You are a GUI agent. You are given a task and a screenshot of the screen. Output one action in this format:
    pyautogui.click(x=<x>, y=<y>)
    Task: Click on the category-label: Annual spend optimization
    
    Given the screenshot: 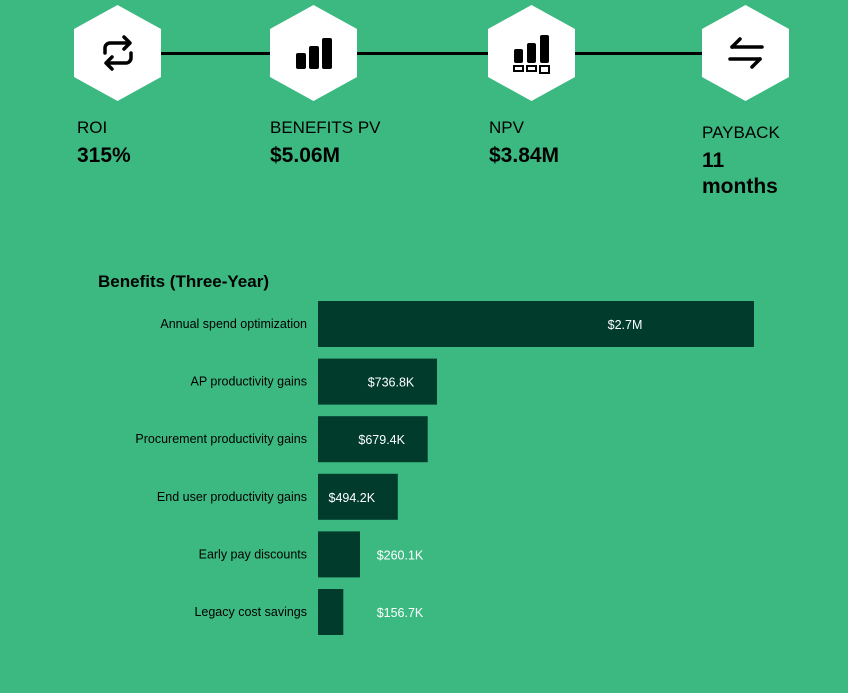 What is the action you would take?
    pyautogui.click(x=233, y=324)
    